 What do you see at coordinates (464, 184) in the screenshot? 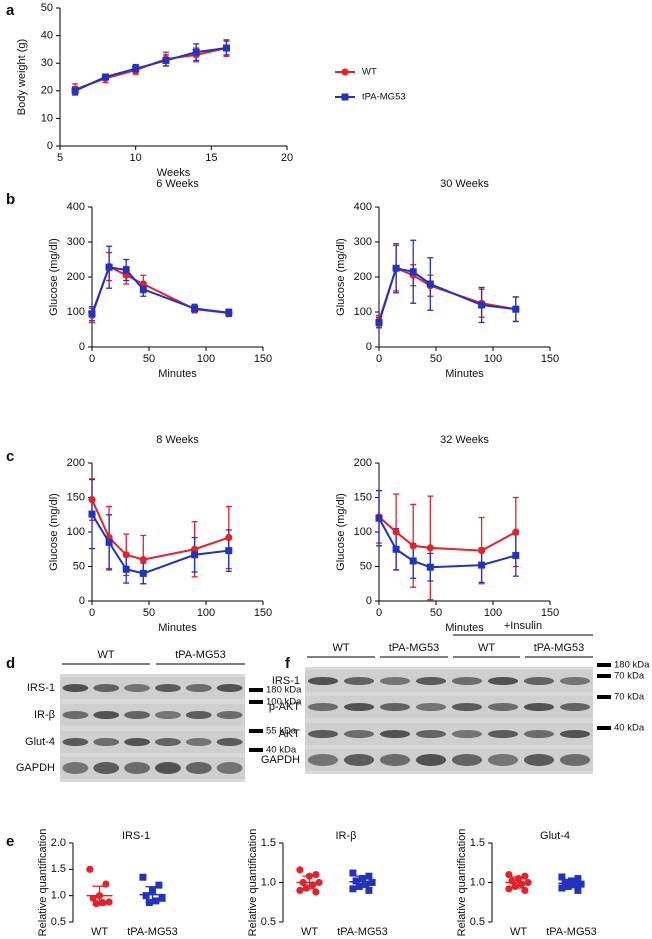
I see `chart-title: 30 Weeks` at bounding box center [464, 184].